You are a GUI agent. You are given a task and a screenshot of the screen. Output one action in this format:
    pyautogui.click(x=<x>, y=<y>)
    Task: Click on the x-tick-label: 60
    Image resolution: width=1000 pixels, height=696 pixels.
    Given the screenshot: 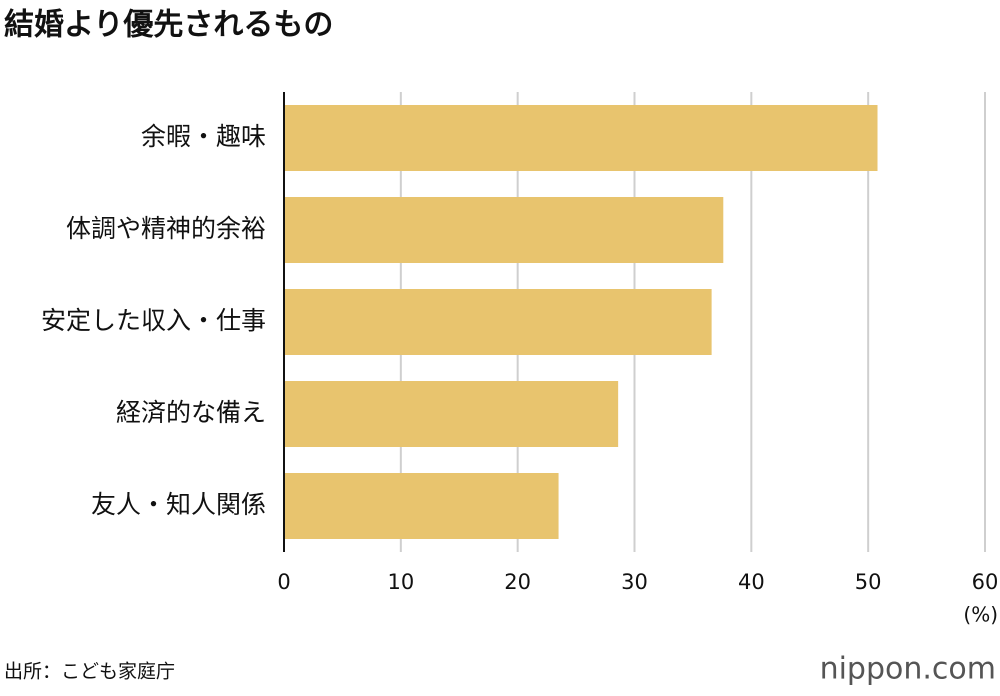 What is the action you would take?
    pyautogui.click(x=985, y=582)
    